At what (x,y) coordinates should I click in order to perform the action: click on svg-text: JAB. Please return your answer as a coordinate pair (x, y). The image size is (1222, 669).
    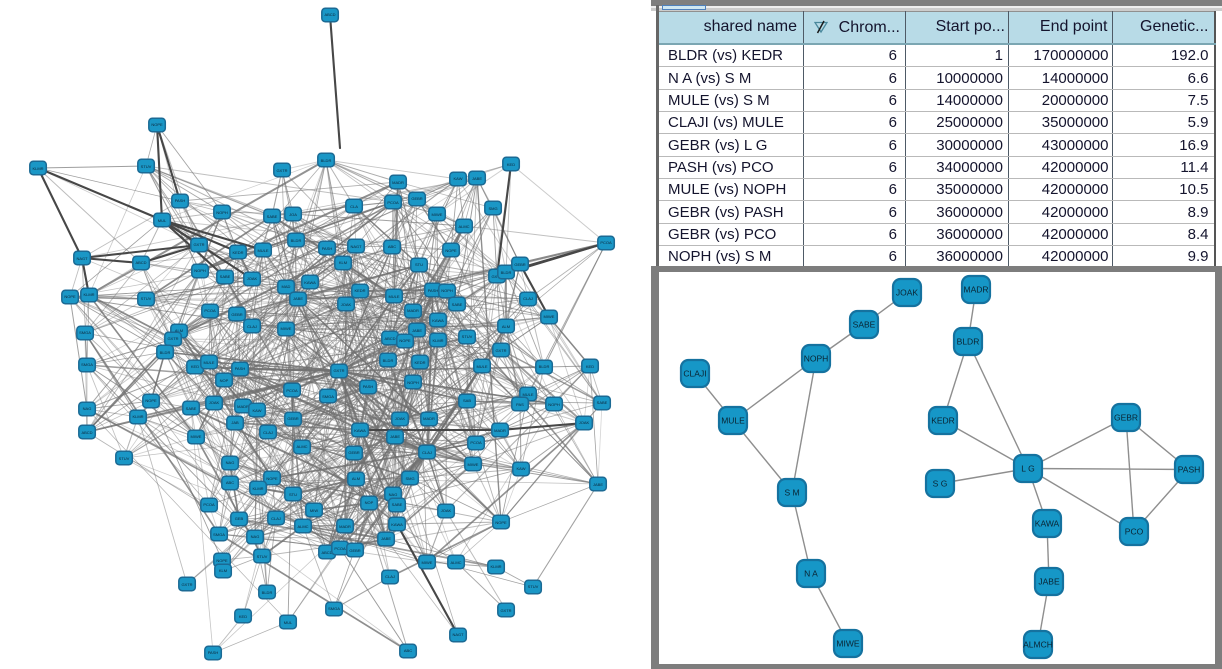
    Looking at the image, I should click on (235, 422).